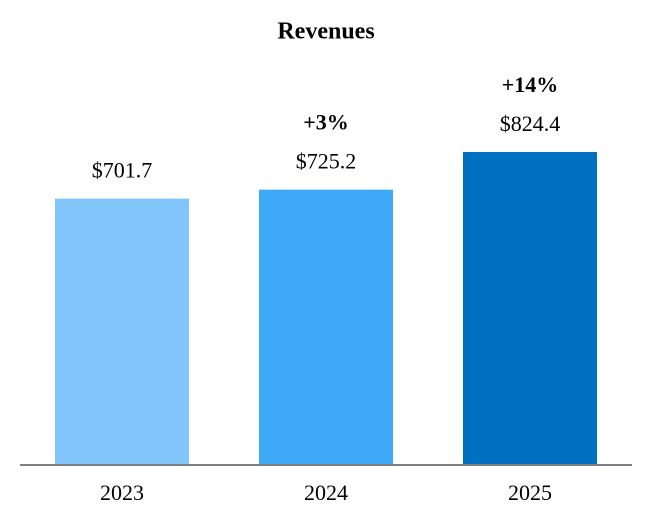 This screenshot has height=532, width=652. I want to click on x-tick-label: 2025, so click(530, 492).